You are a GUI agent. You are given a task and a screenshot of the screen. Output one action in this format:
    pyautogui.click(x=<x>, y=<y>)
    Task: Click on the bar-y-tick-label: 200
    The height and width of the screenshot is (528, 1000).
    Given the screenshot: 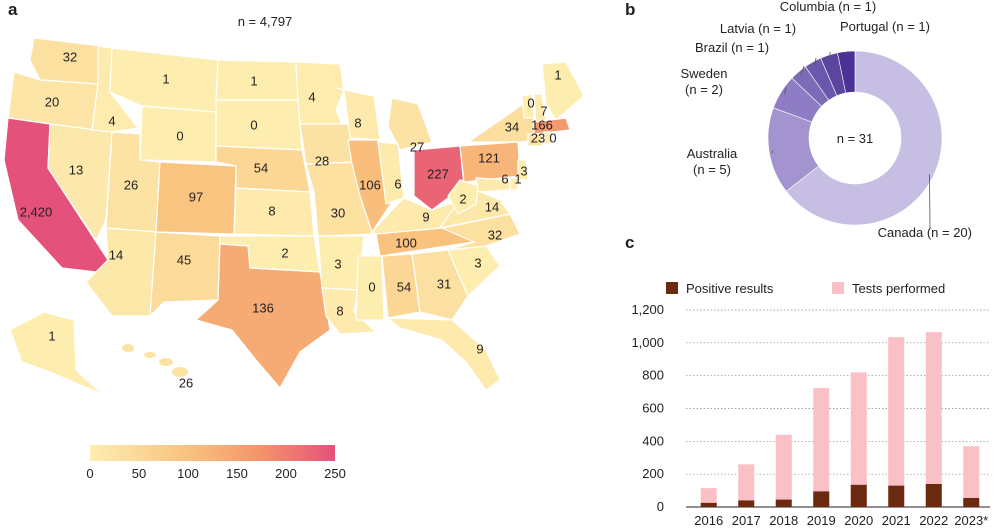 What is the action you would take?
    pyautogui.click(x=653, y=473)
    